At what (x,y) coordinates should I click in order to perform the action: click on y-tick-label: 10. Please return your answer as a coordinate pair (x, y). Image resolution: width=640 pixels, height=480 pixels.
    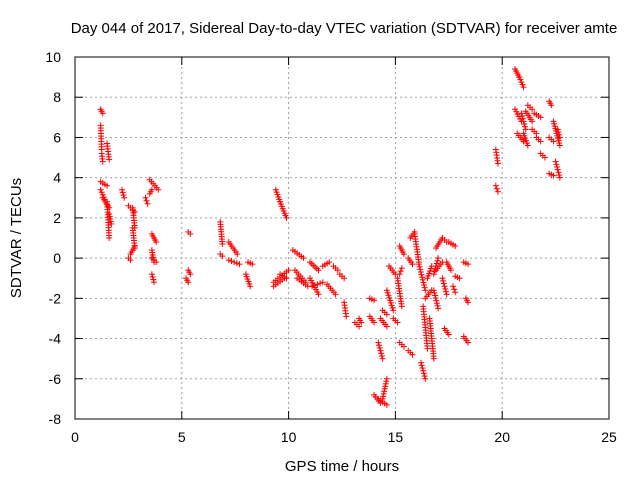
    Looking at the image, I should click on (53, 57).